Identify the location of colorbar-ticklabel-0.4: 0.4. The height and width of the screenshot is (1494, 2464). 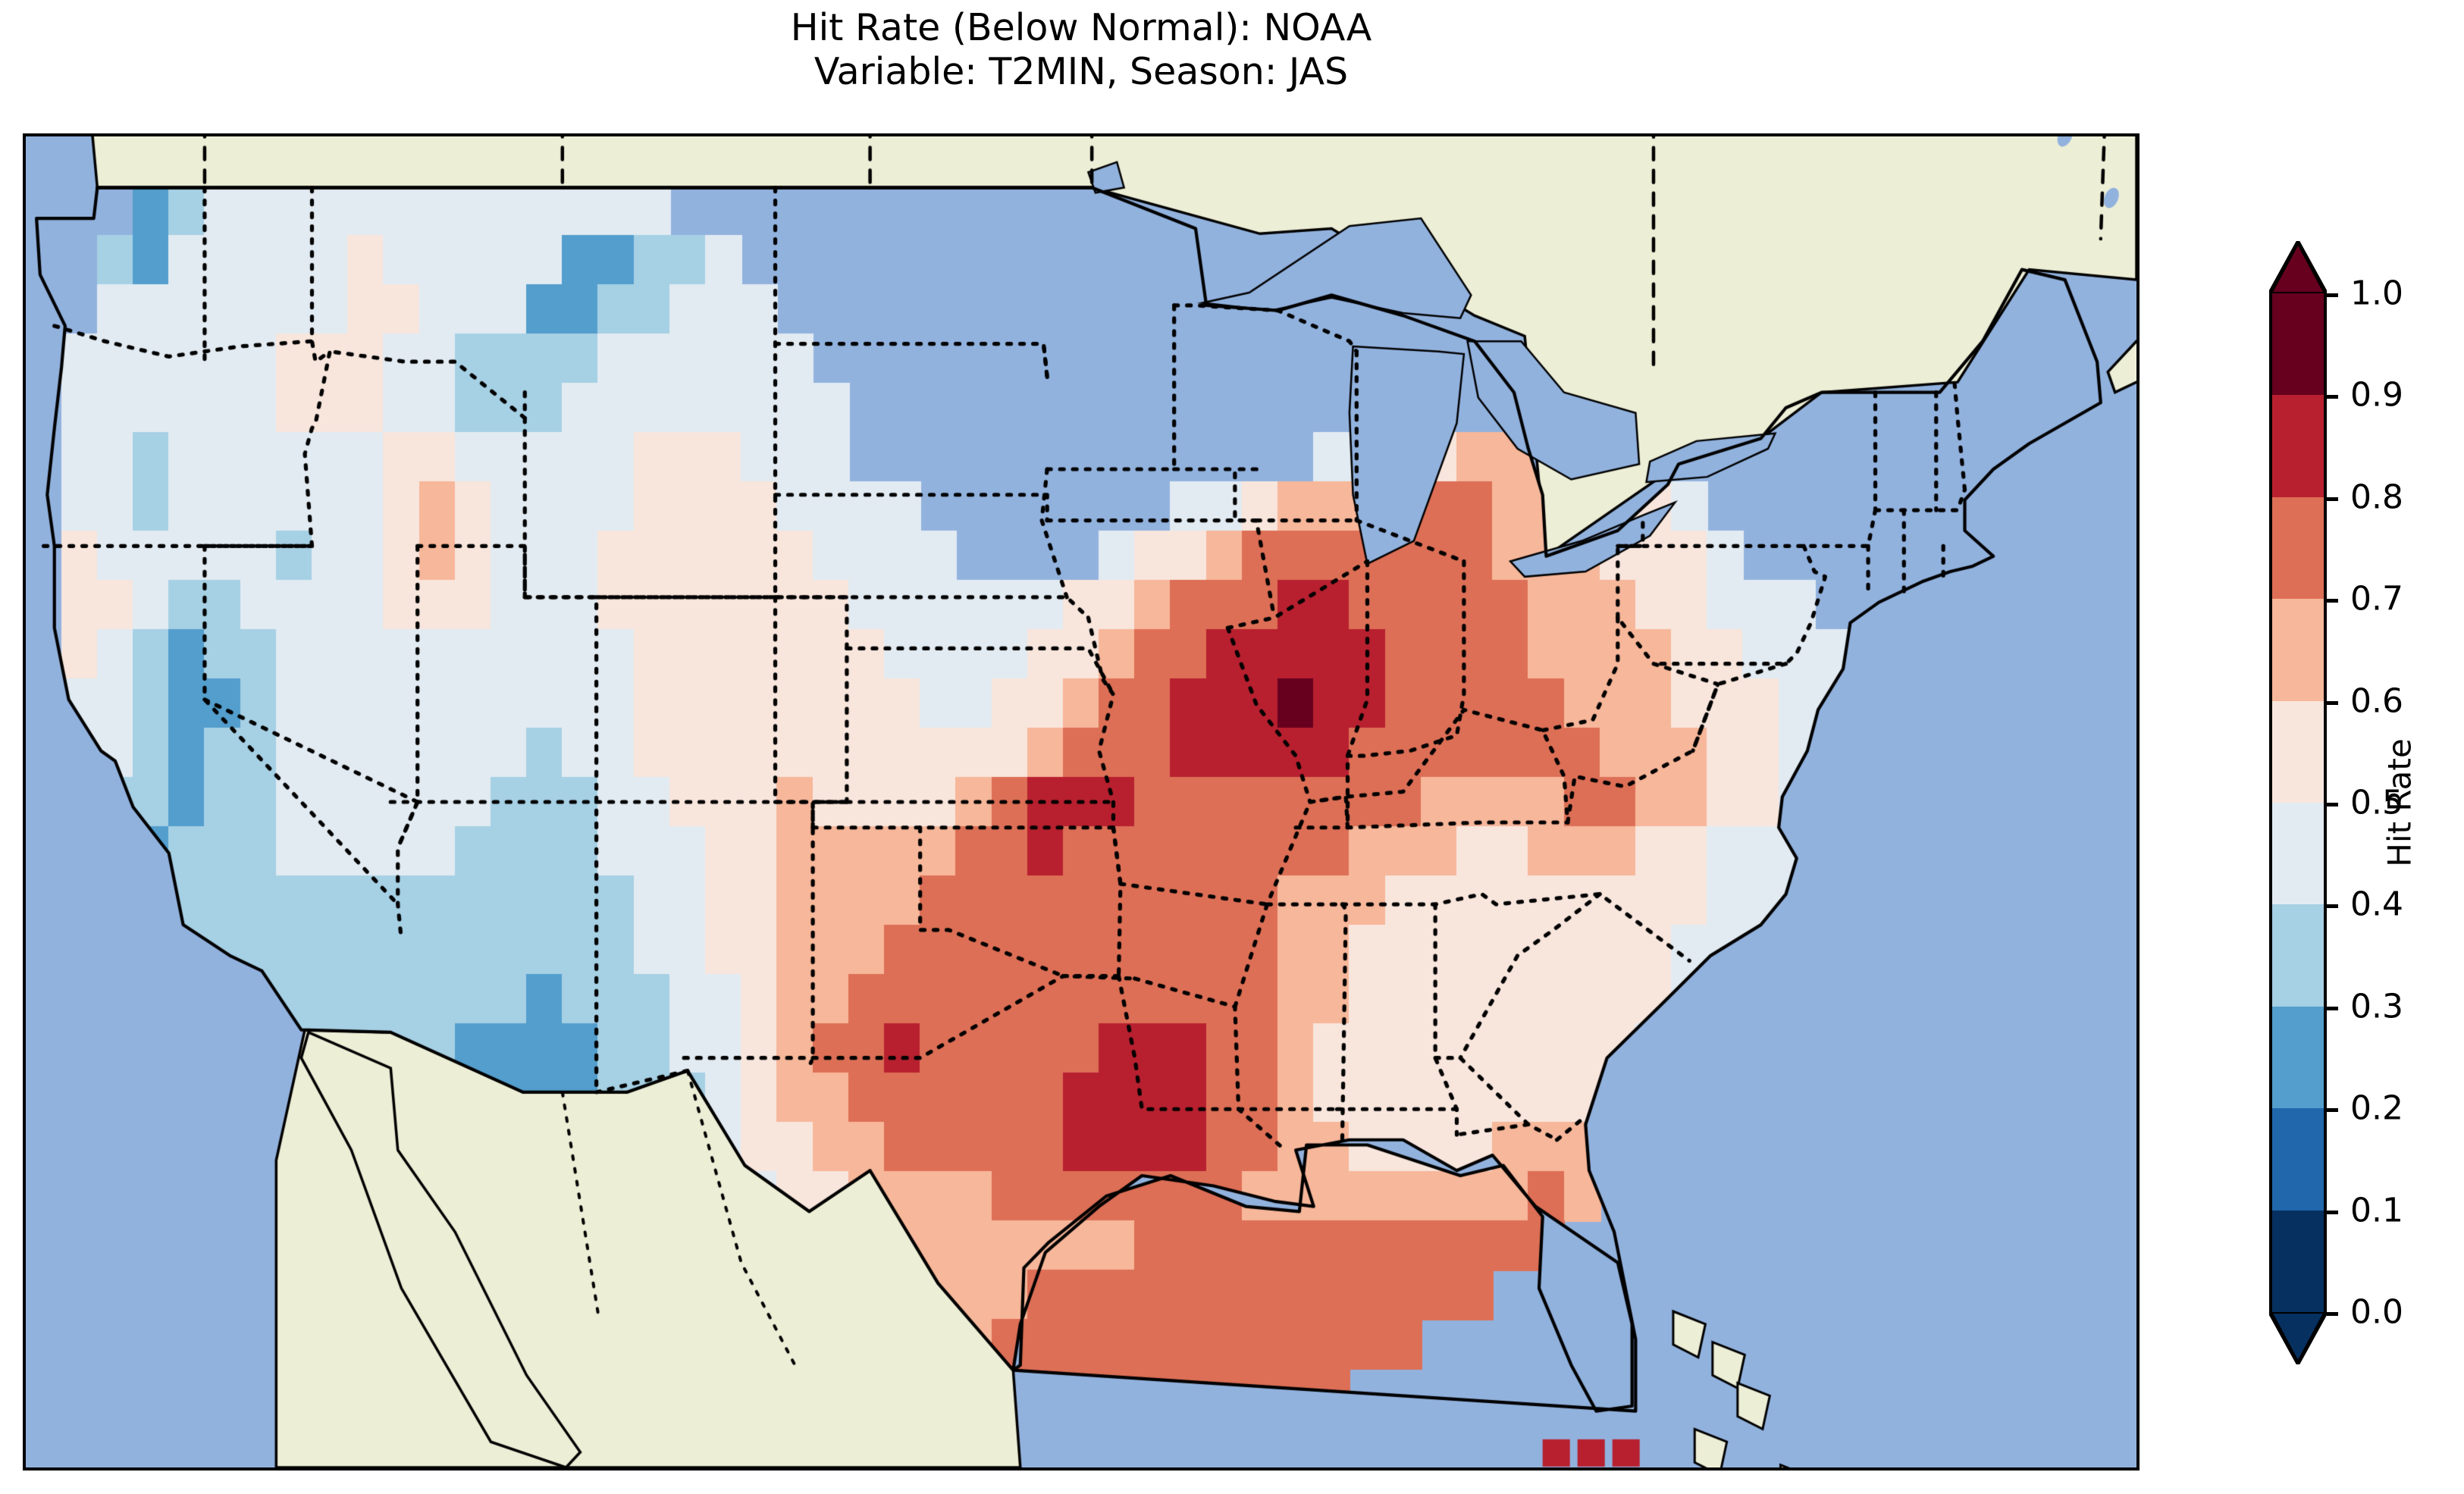
(2377, 904).